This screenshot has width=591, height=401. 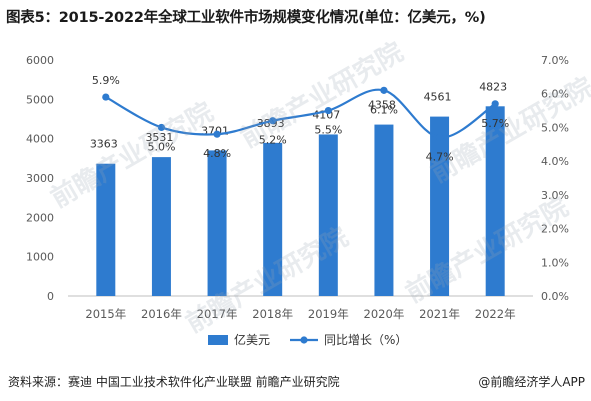 I want to click on legend-bar-label: 亿美元, so click(x=252, y=339).